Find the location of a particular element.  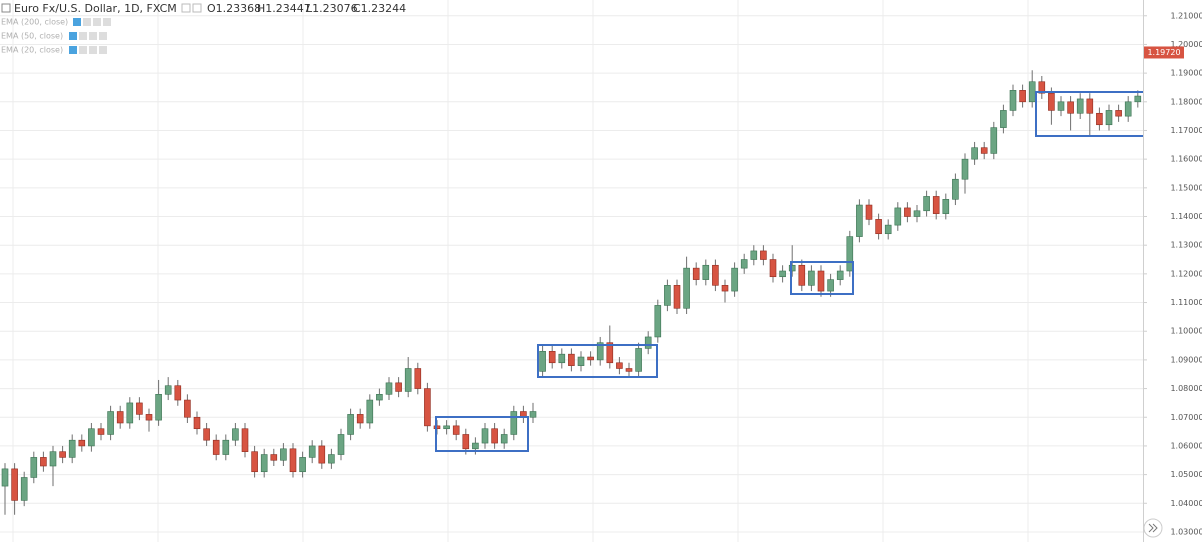

y-tick-label: 1.06000 is located at coordinates (1186, 445).